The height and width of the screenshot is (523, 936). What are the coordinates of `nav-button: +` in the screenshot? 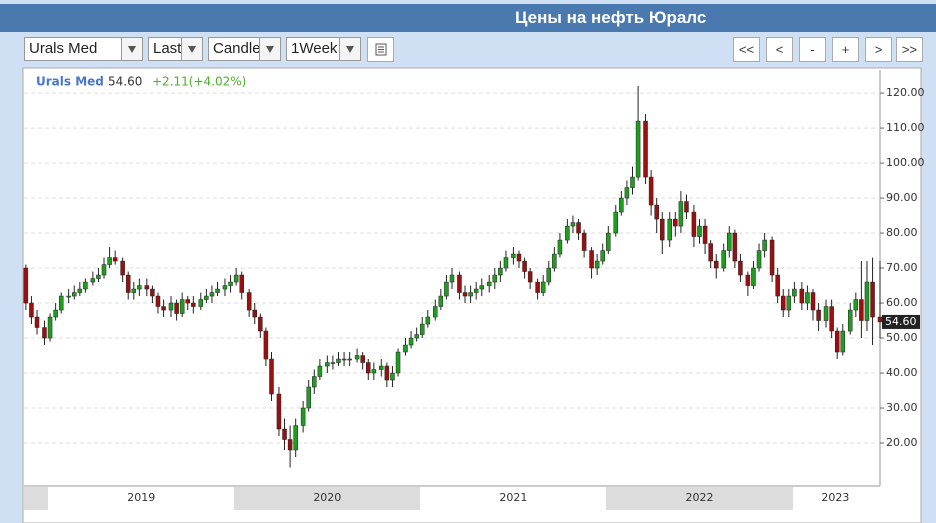 It's located at (845, 49).